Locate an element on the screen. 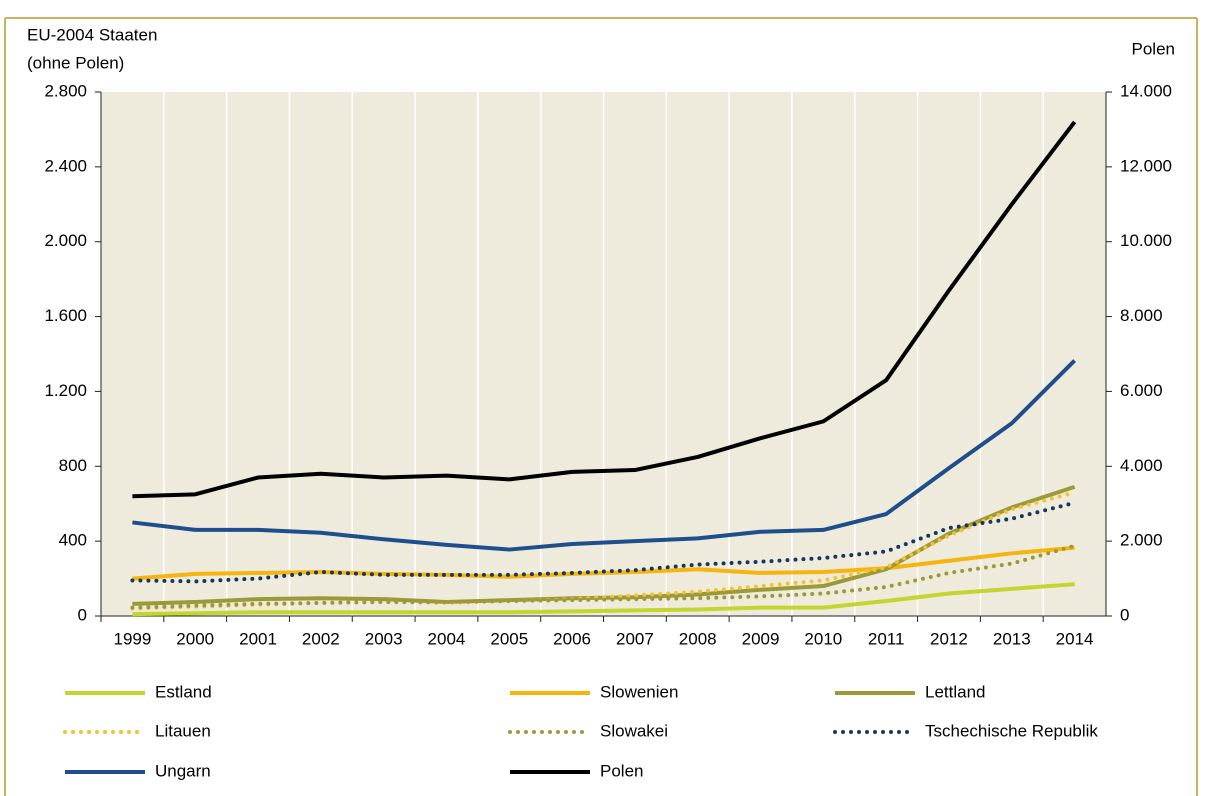  x-tick-label: 2000 is located at coordinates (195, 638).